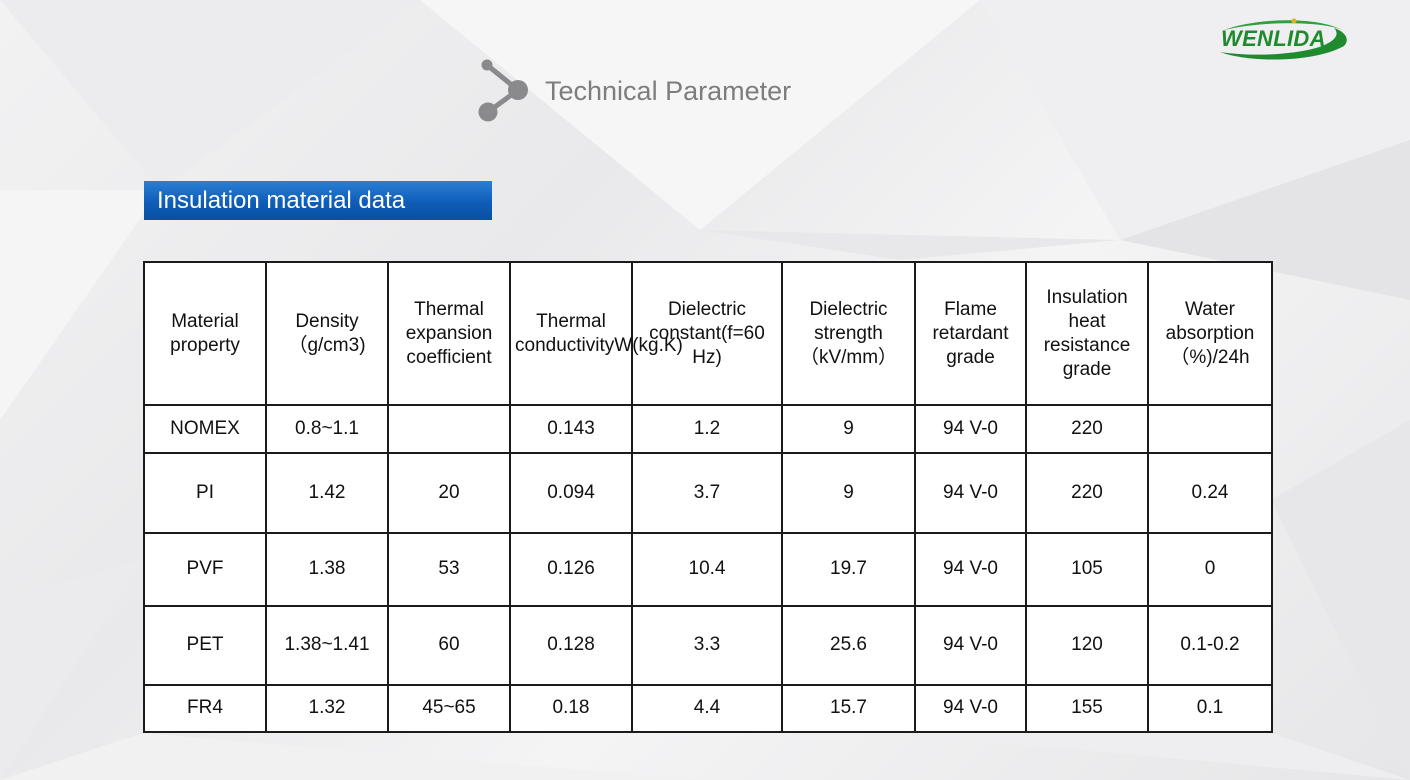 Image resolution: width=1410 pixels, height=780 pixels. I want to click on table-cell: 0.18, so click(571, 708).